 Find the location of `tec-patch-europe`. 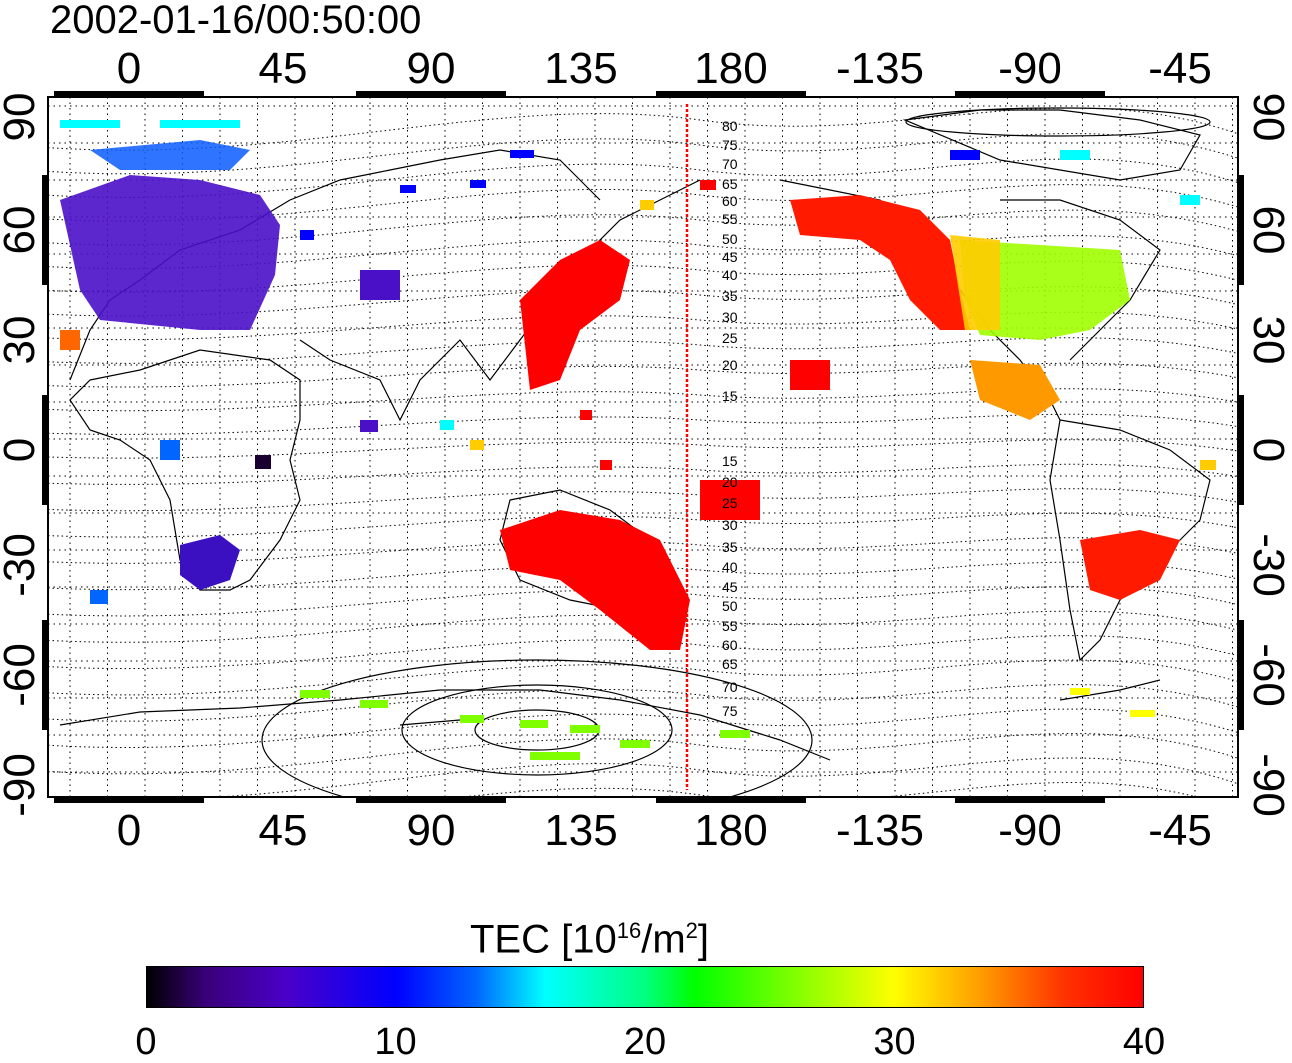

tec-patch-europe is located at coordinates (170, 252).